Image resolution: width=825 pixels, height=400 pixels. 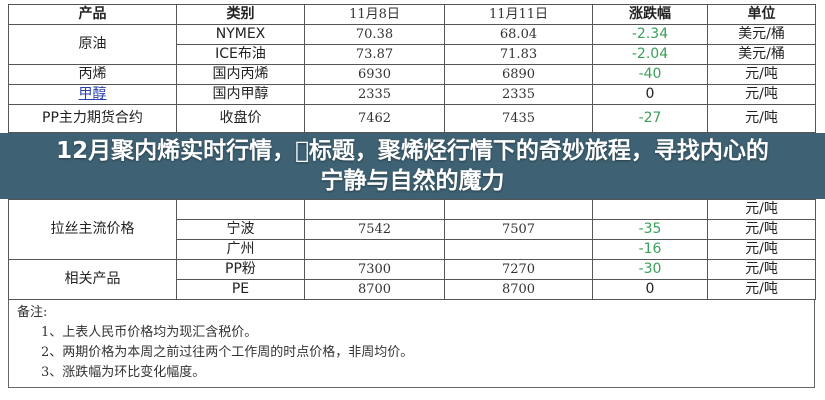 What do you see at coordinates (149, 332) in the screenshot?
I see `note-item: 1、上表人民币价格均为现汇含税价。` at bounding box center [149, 332].